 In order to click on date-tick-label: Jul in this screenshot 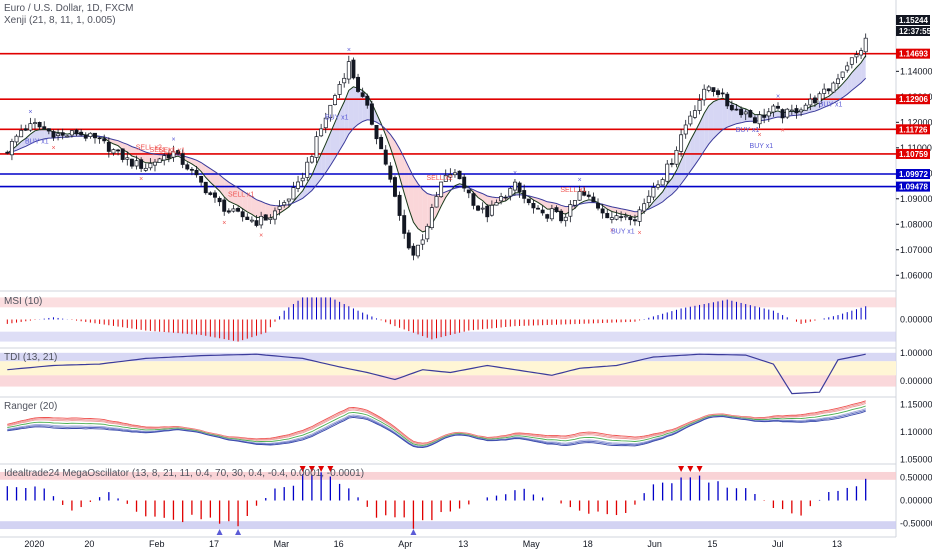, I will do `click(778, 544)`.